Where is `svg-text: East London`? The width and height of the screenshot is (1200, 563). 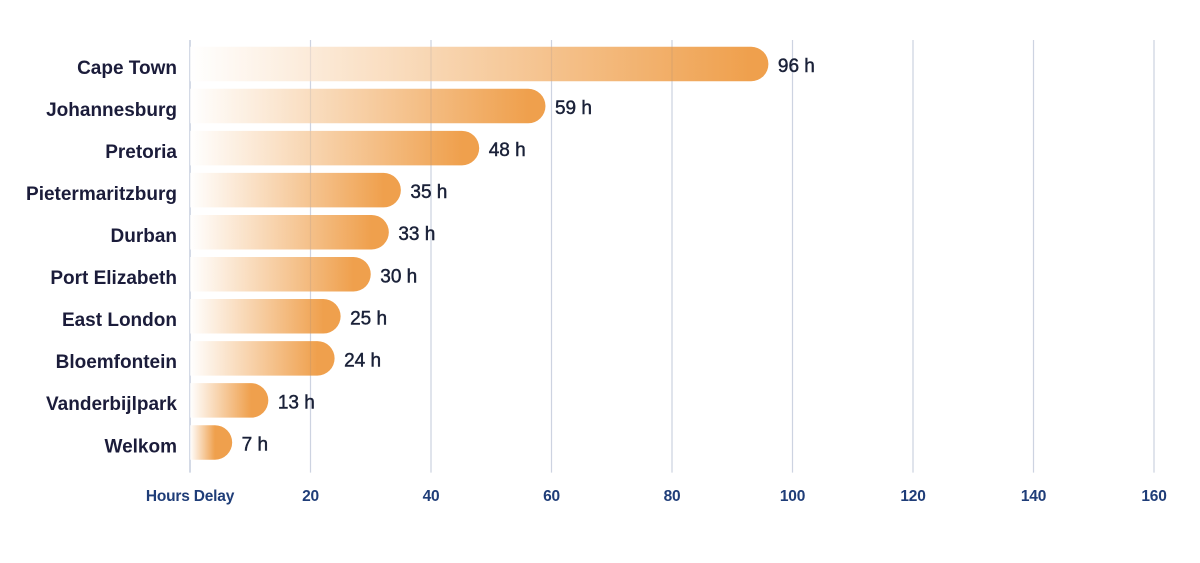 svg-text: East London is located at coordinates (119, 320).